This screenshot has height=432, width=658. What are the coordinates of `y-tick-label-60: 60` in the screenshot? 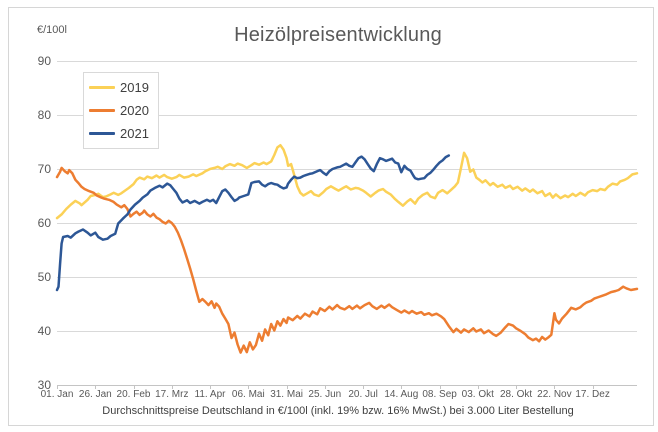 It's located at (44, 223).